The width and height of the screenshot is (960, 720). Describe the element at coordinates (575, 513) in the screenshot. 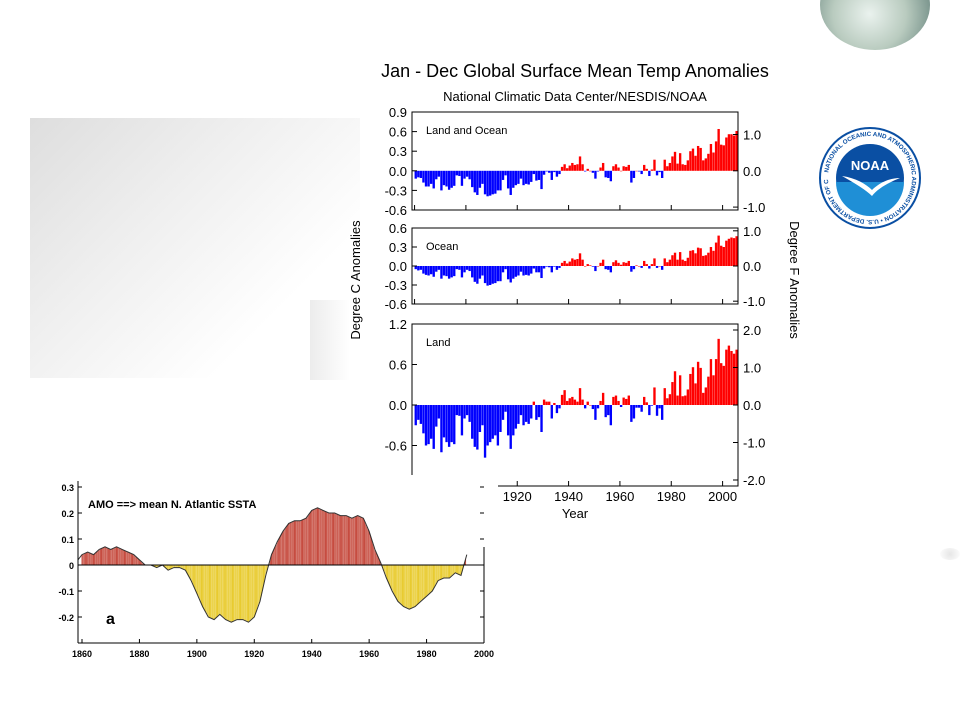

I see `x-axis-label: Year` at that location.